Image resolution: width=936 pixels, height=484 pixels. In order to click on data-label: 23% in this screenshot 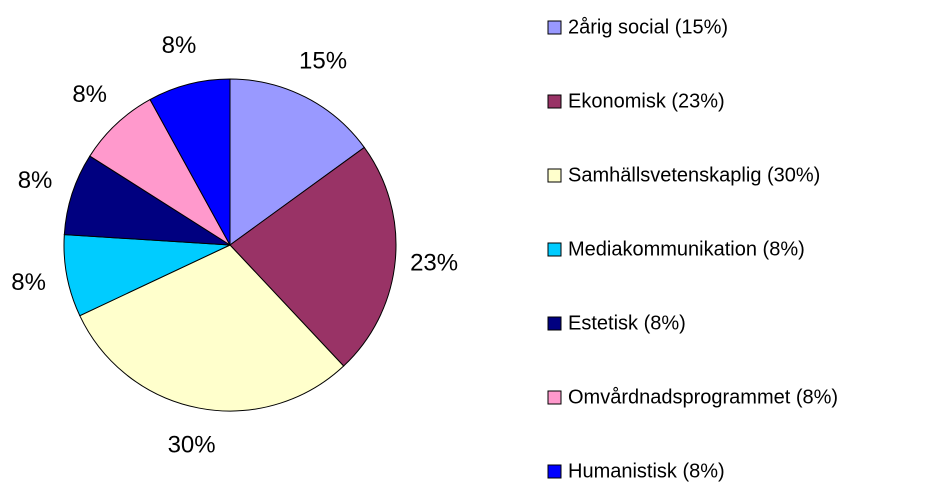, I will do `click(434, 263)`.